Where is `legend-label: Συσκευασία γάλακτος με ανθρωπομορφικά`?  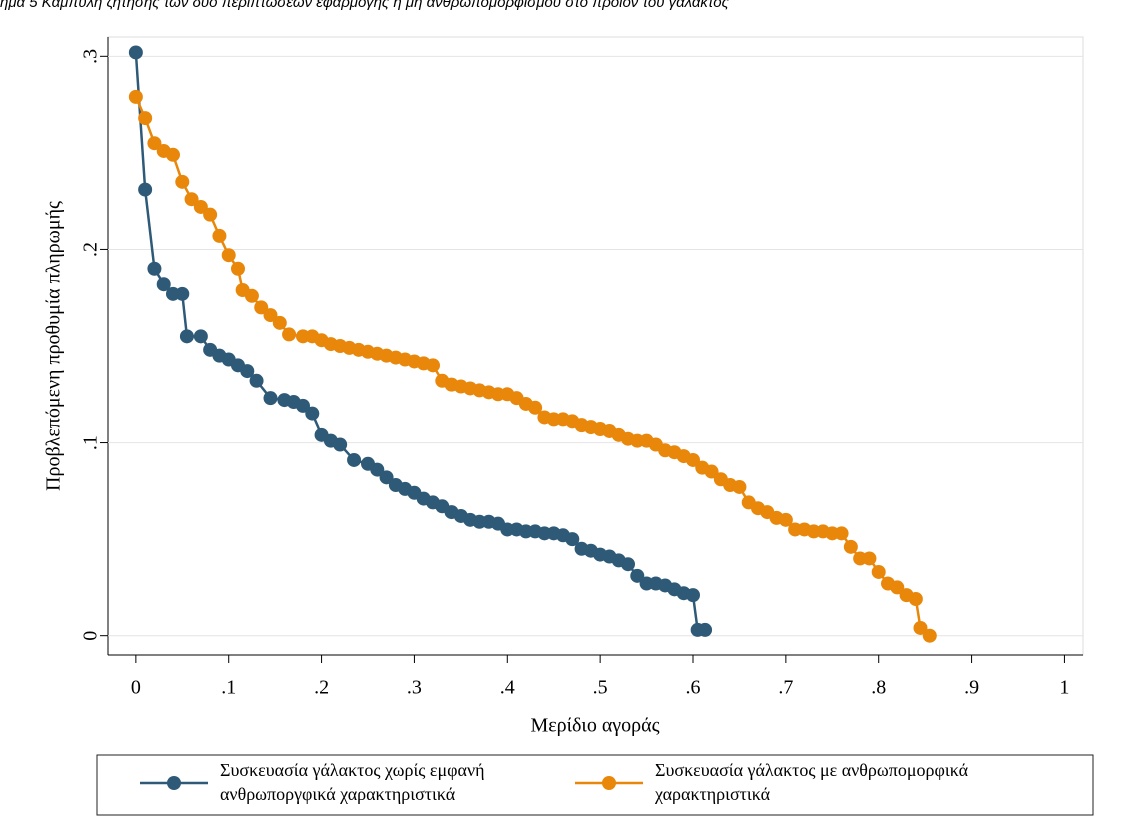
legend-label: Συσκευασία γάλακτος με ανθρωπομορφικά is located at coordinates (812, 770).